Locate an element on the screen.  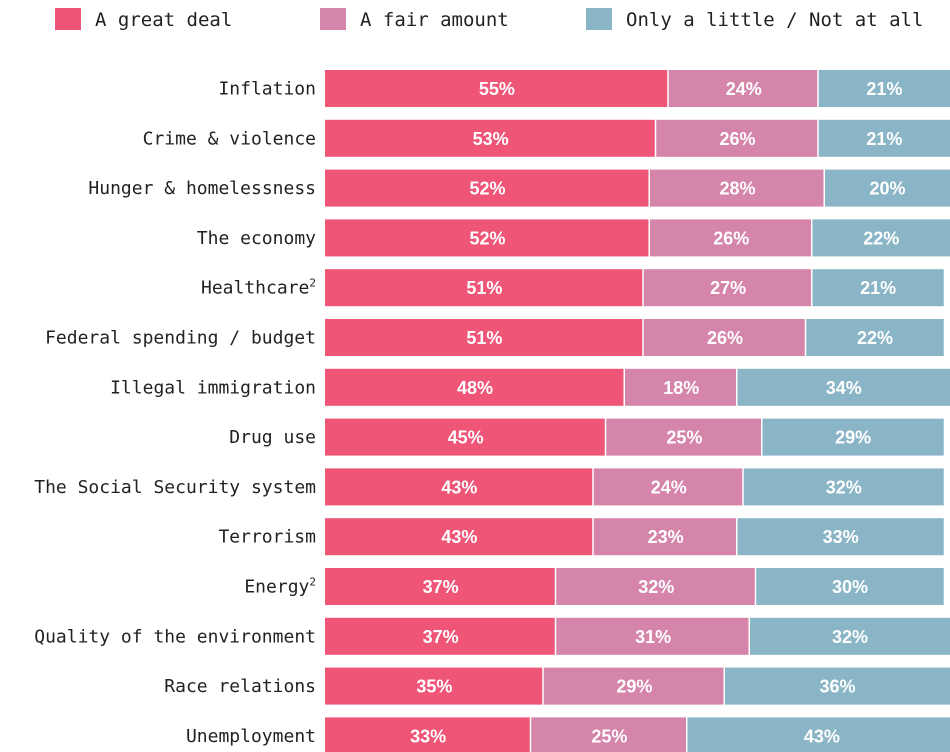
legend-label-a-great-deal: A great deal is located at coordinates (163, 20).